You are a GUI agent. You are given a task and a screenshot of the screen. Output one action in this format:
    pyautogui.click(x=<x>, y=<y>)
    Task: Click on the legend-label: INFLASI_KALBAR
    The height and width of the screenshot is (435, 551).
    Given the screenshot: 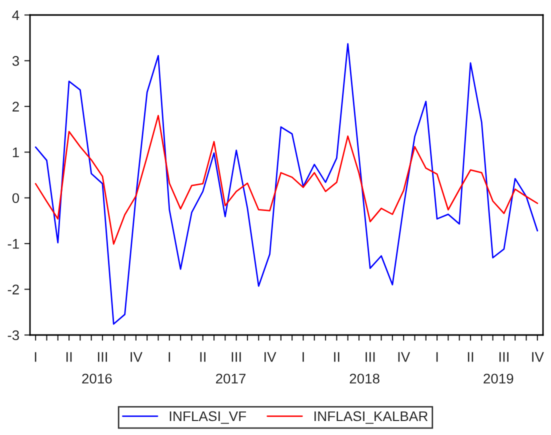 What is the action you would take?
    pyautogui.click(x=371, y=417)
    